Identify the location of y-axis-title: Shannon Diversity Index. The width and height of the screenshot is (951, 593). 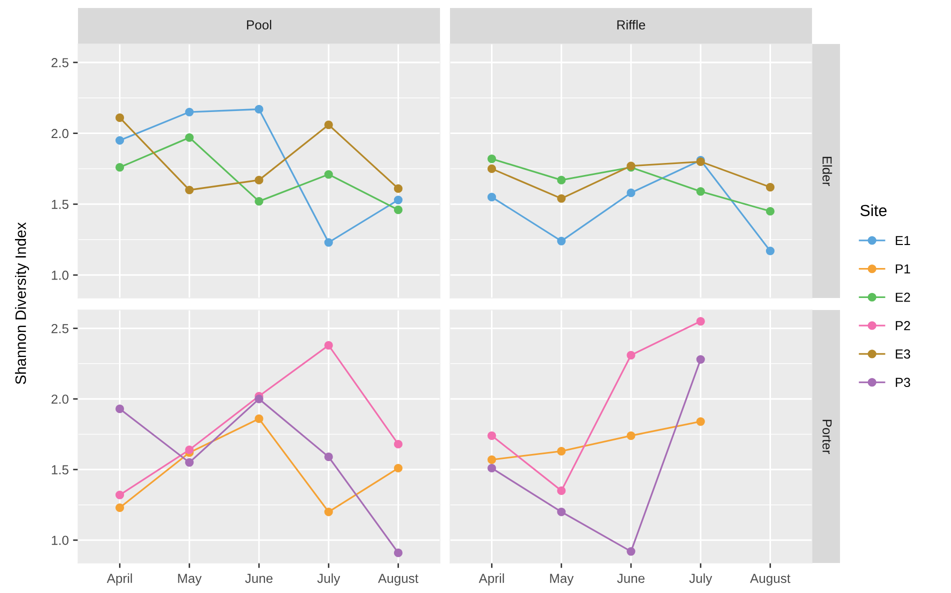
(22, 303).